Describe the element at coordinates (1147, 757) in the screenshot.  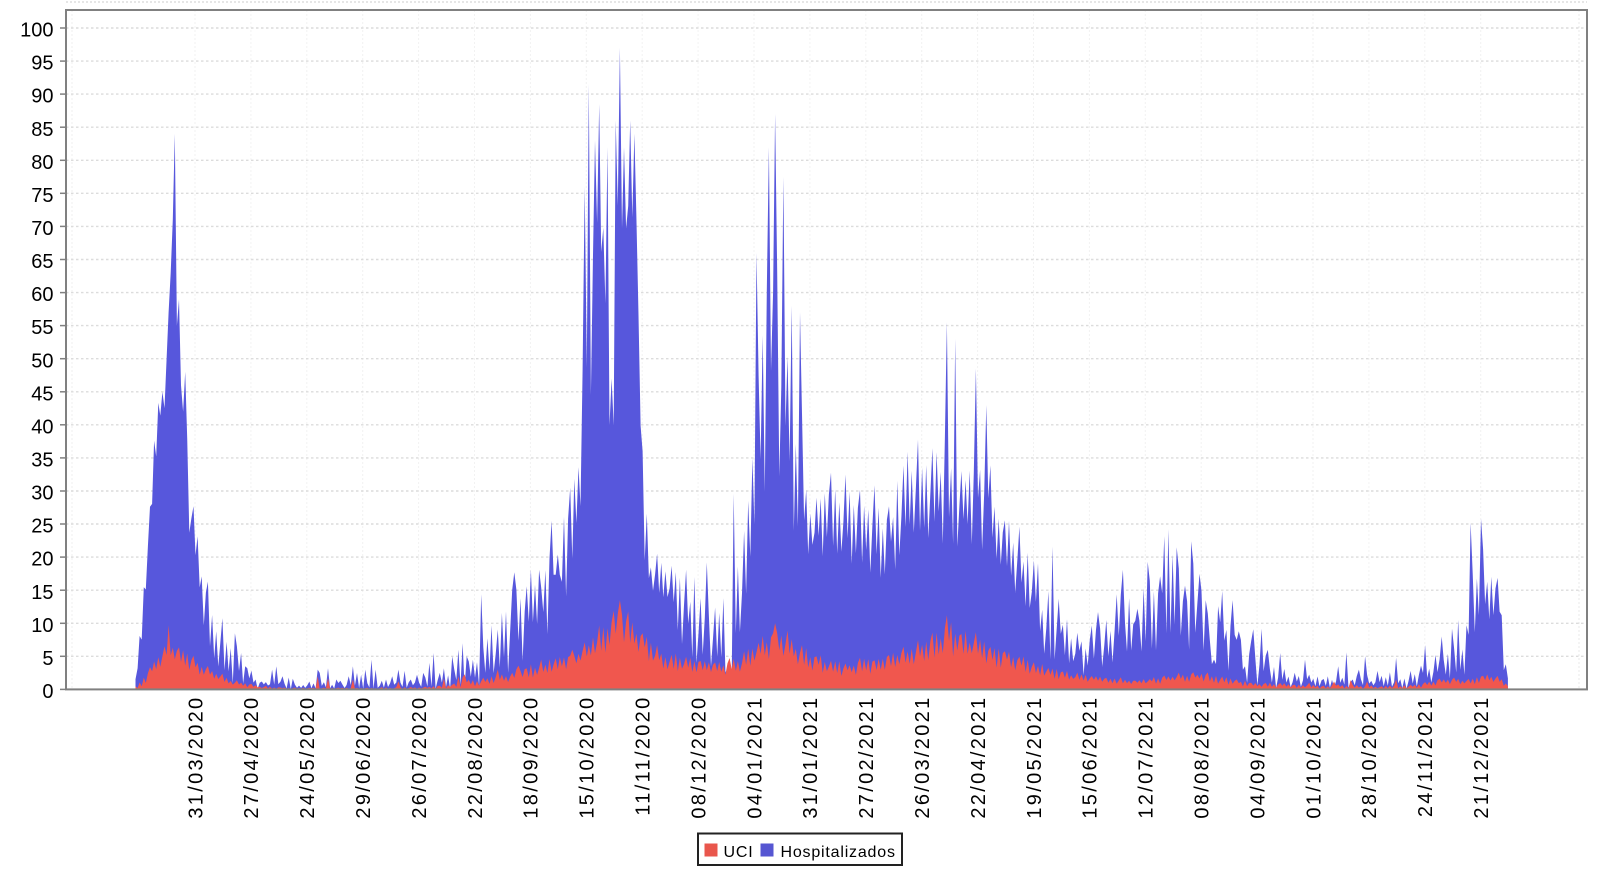
I see `svg-text: 12/07/2021` at that location.